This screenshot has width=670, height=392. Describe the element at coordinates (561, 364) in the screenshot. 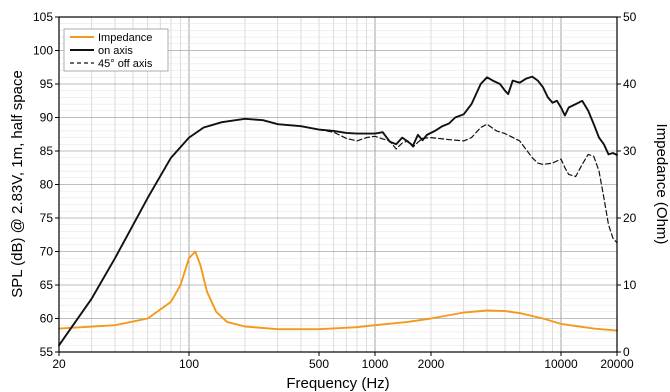

I see `x-tick-label: 10000` at that location.